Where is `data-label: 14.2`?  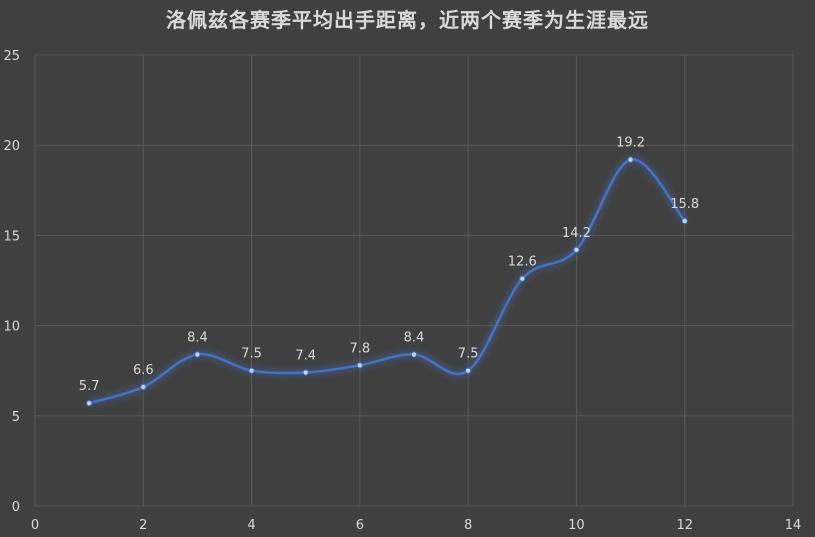 data-label: 14.2 is located at coordinates (576, 233).